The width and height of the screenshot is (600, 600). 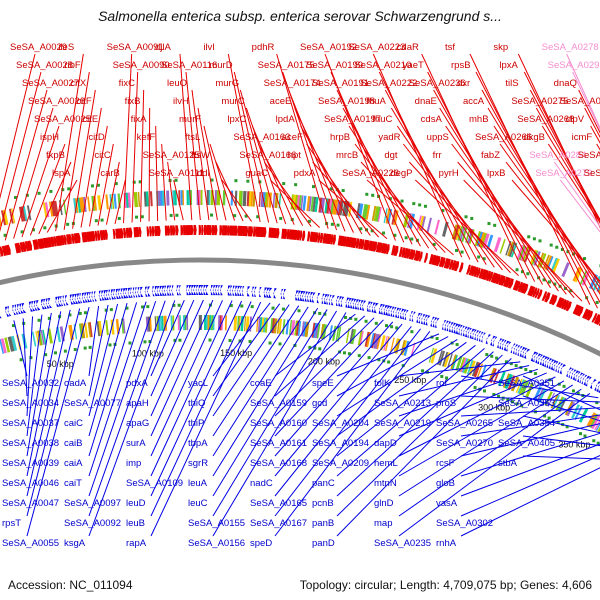 What do you see at coordinates (261, 383) in the screenshot?
I see `reverse-gene-label: coaE` at bounding box center [261, 383].